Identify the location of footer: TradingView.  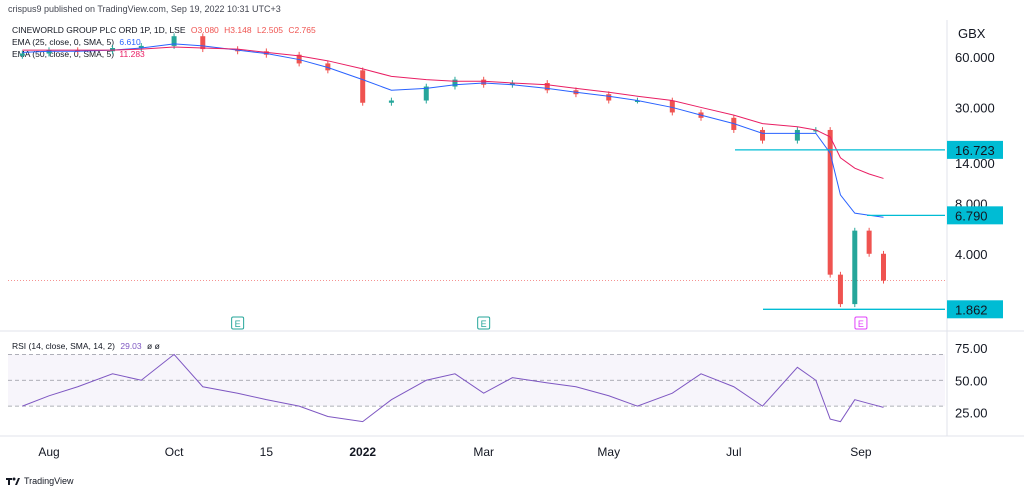
(40, 481).